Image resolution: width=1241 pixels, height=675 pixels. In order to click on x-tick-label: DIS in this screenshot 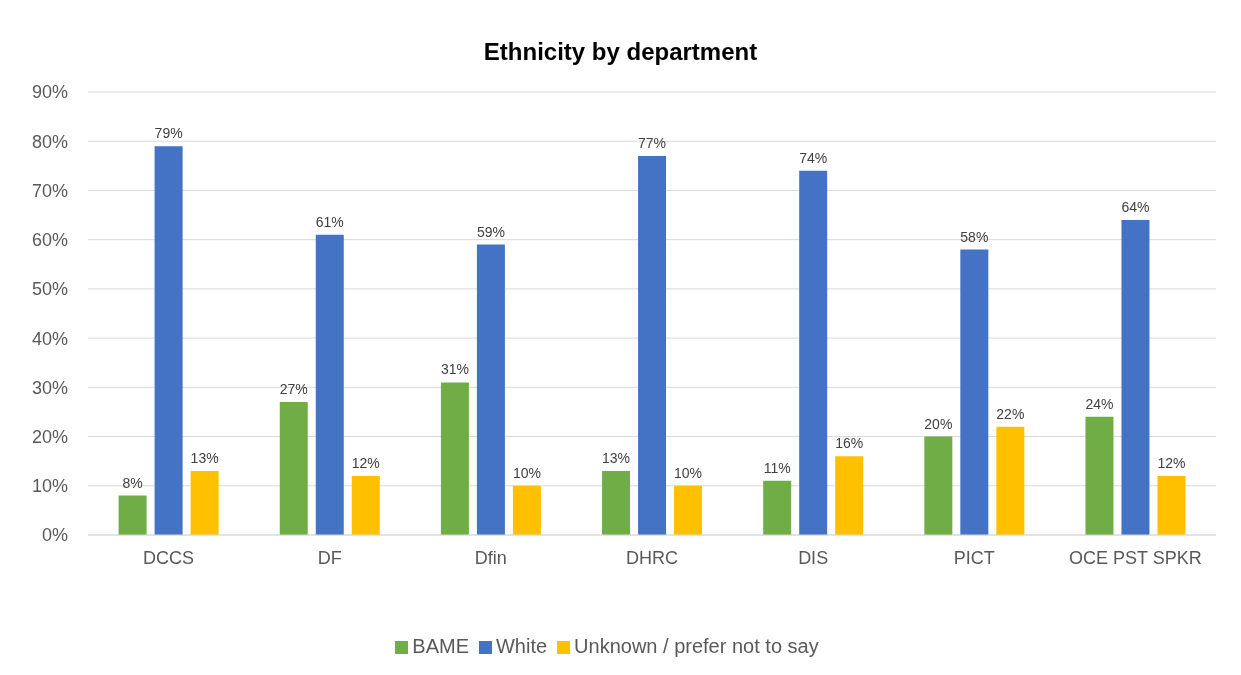, I will do `click(813, 557)`.